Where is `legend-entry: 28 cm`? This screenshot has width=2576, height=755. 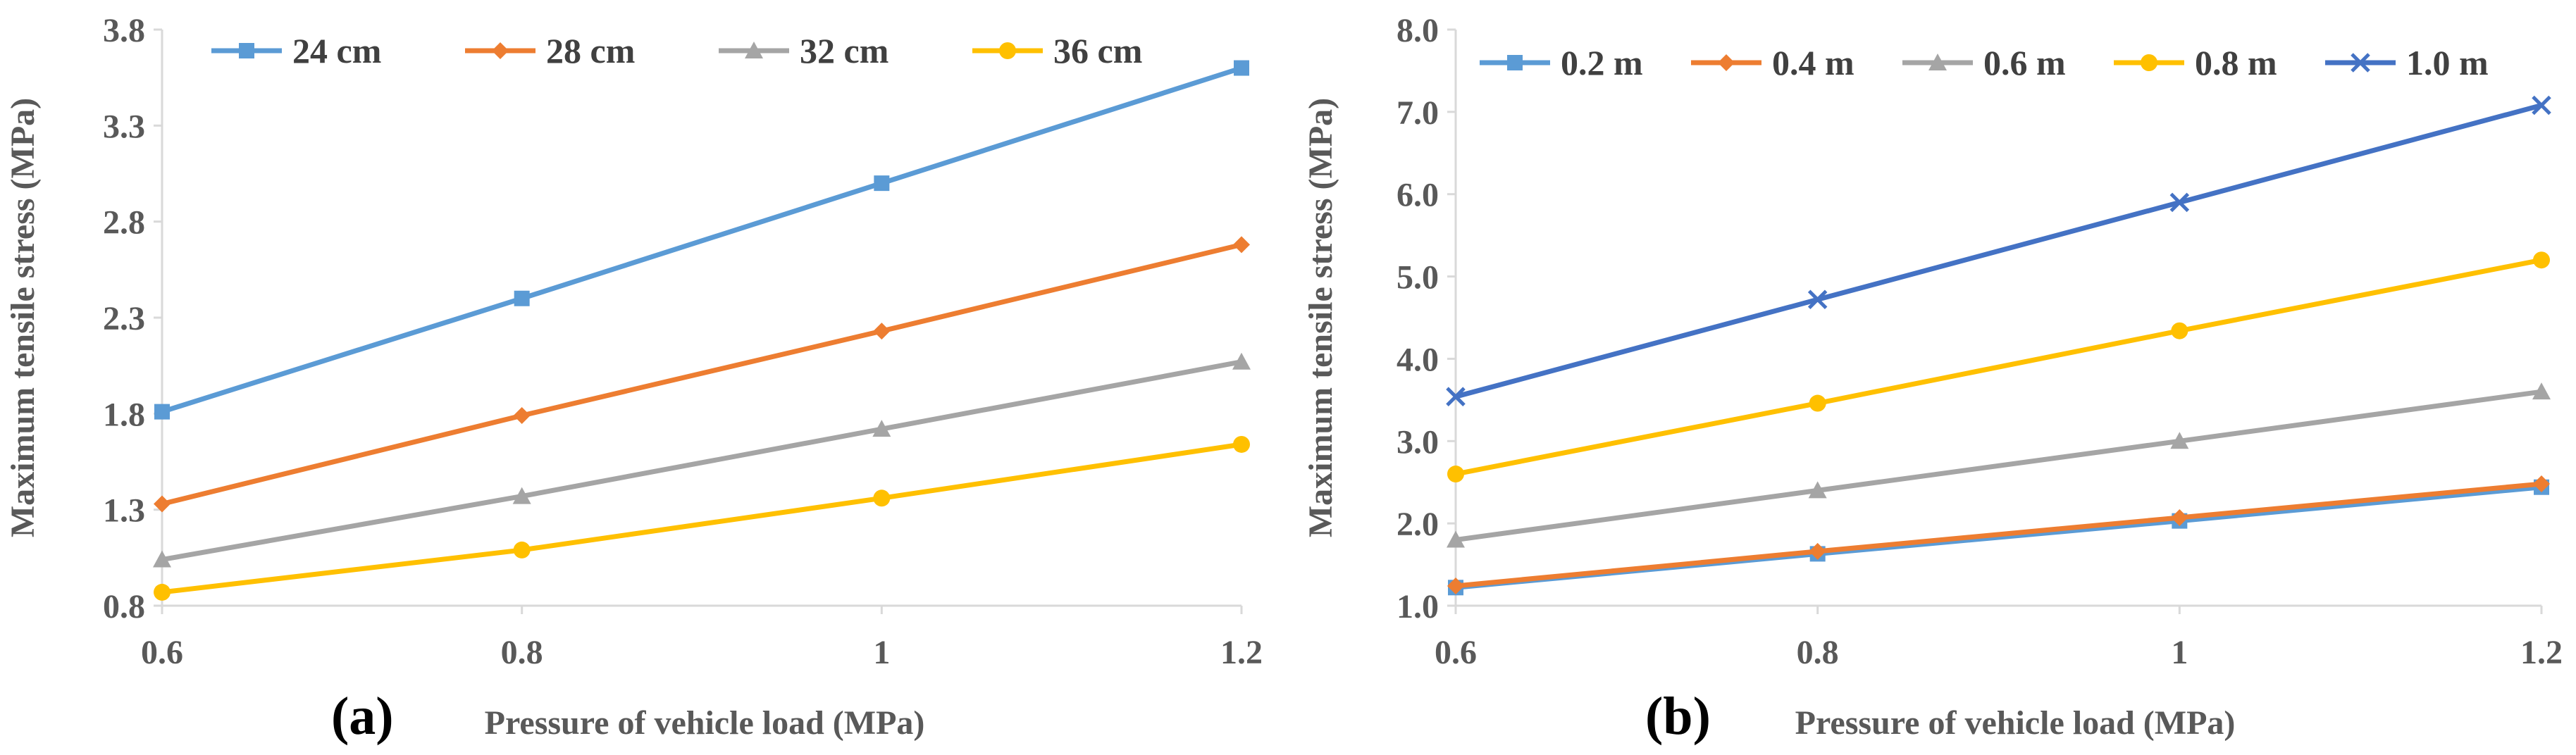
legend-entry: 28 cm is located at coordinates (550, 50).